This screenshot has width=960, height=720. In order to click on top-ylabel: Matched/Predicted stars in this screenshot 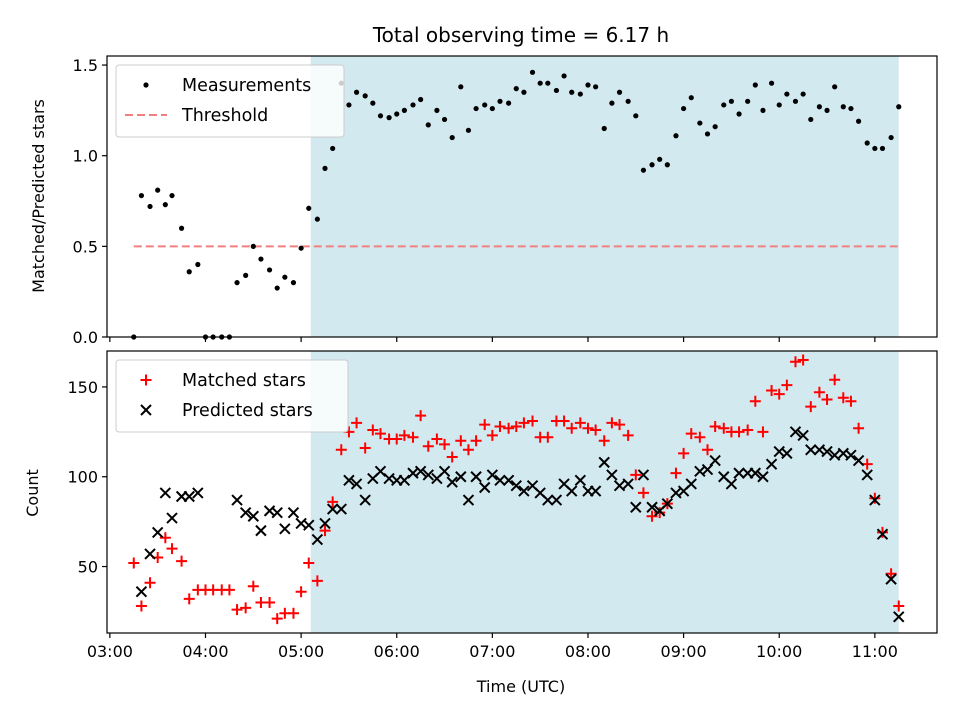, I will do `click(38, 196)`.